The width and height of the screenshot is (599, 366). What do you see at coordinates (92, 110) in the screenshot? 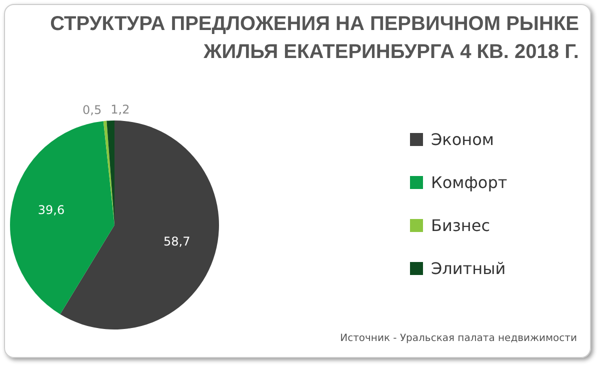
I see `data-label: 0,5` at bounding box center [92, 110].